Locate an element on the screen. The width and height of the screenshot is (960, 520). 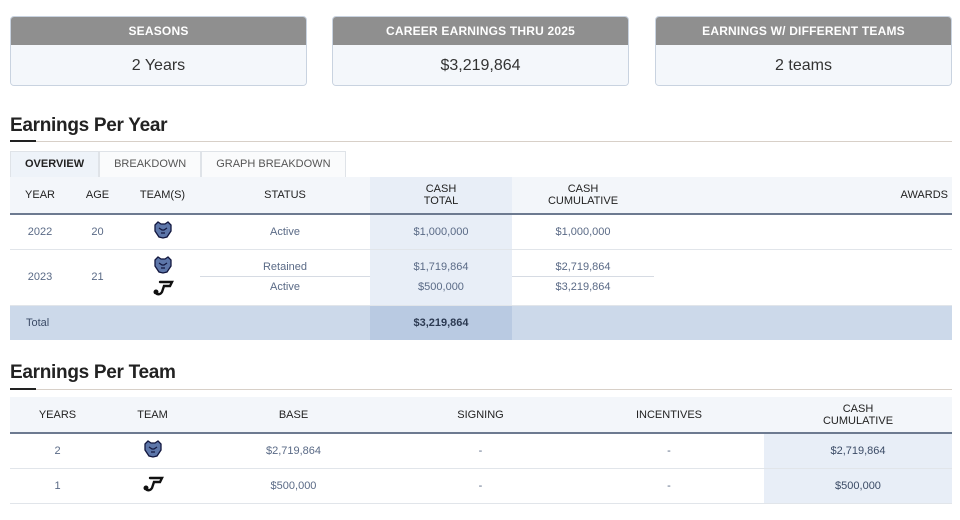
stat-card-seasons: SEASONS 2 Years is located at coordinates (158, 51).